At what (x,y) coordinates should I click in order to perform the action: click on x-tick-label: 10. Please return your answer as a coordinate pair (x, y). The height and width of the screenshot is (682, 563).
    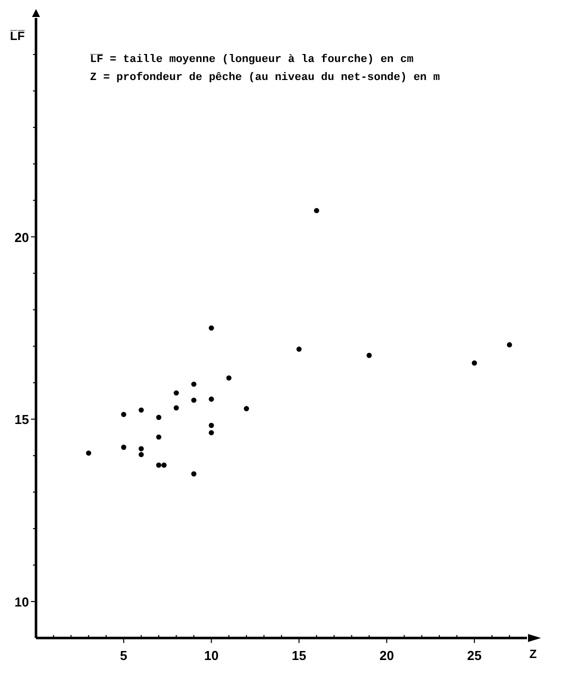
    Looking at the image, I should click on (211, 655).